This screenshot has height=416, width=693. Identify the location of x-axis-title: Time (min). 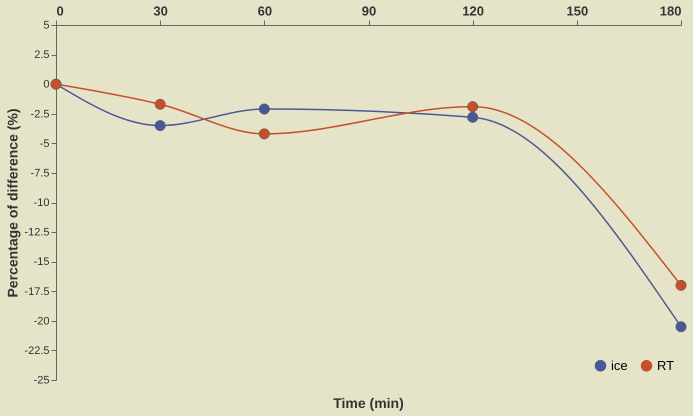
(368, 403).